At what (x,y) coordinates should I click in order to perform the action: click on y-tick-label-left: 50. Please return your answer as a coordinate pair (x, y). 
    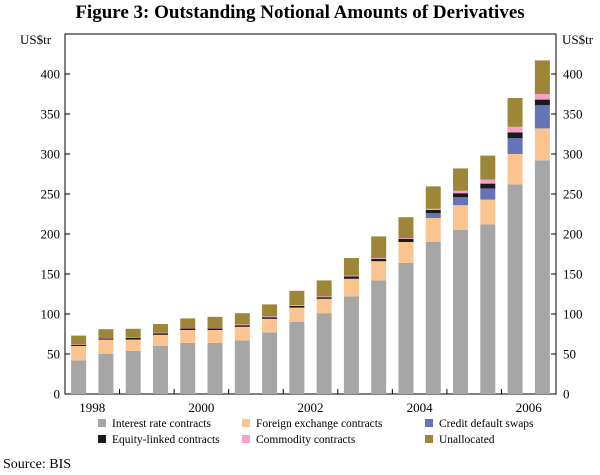
    Looking at the image, I should click on (53, 354).